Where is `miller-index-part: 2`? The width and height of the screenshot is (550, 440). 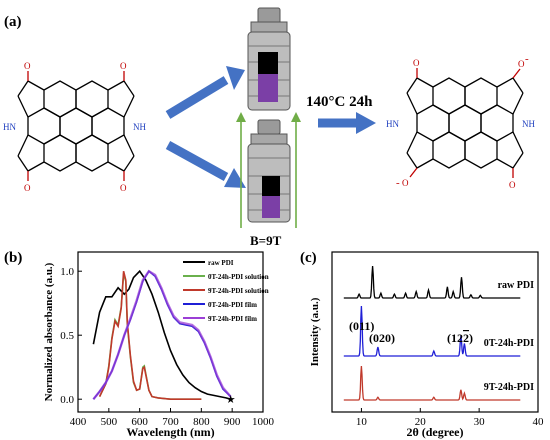
miller-index-part: 2 is located at coordinates (466, 338).